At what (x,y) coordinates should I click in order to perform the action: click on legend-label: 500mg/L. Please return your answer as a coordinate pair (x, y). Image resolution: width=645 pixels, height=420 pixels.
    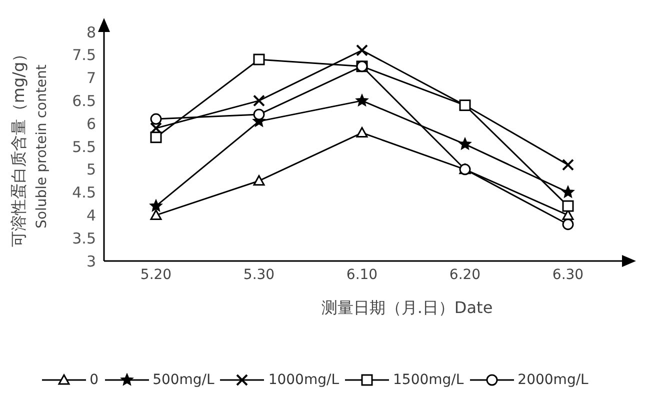
    Looking at the image, I should click on (183, 380).